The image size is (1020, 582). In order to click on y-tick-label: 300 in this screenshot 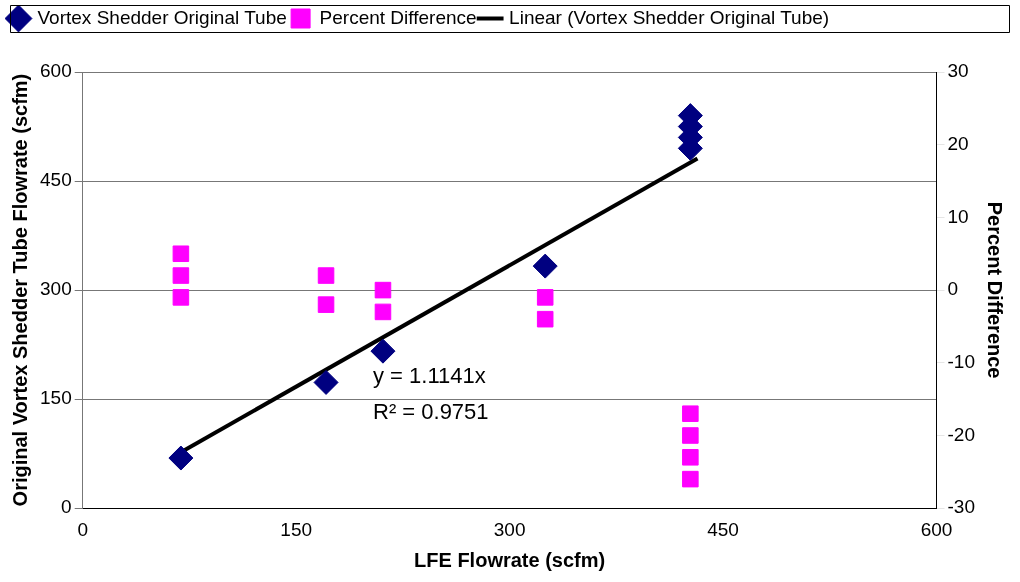, I will do `click(56, 289)`.